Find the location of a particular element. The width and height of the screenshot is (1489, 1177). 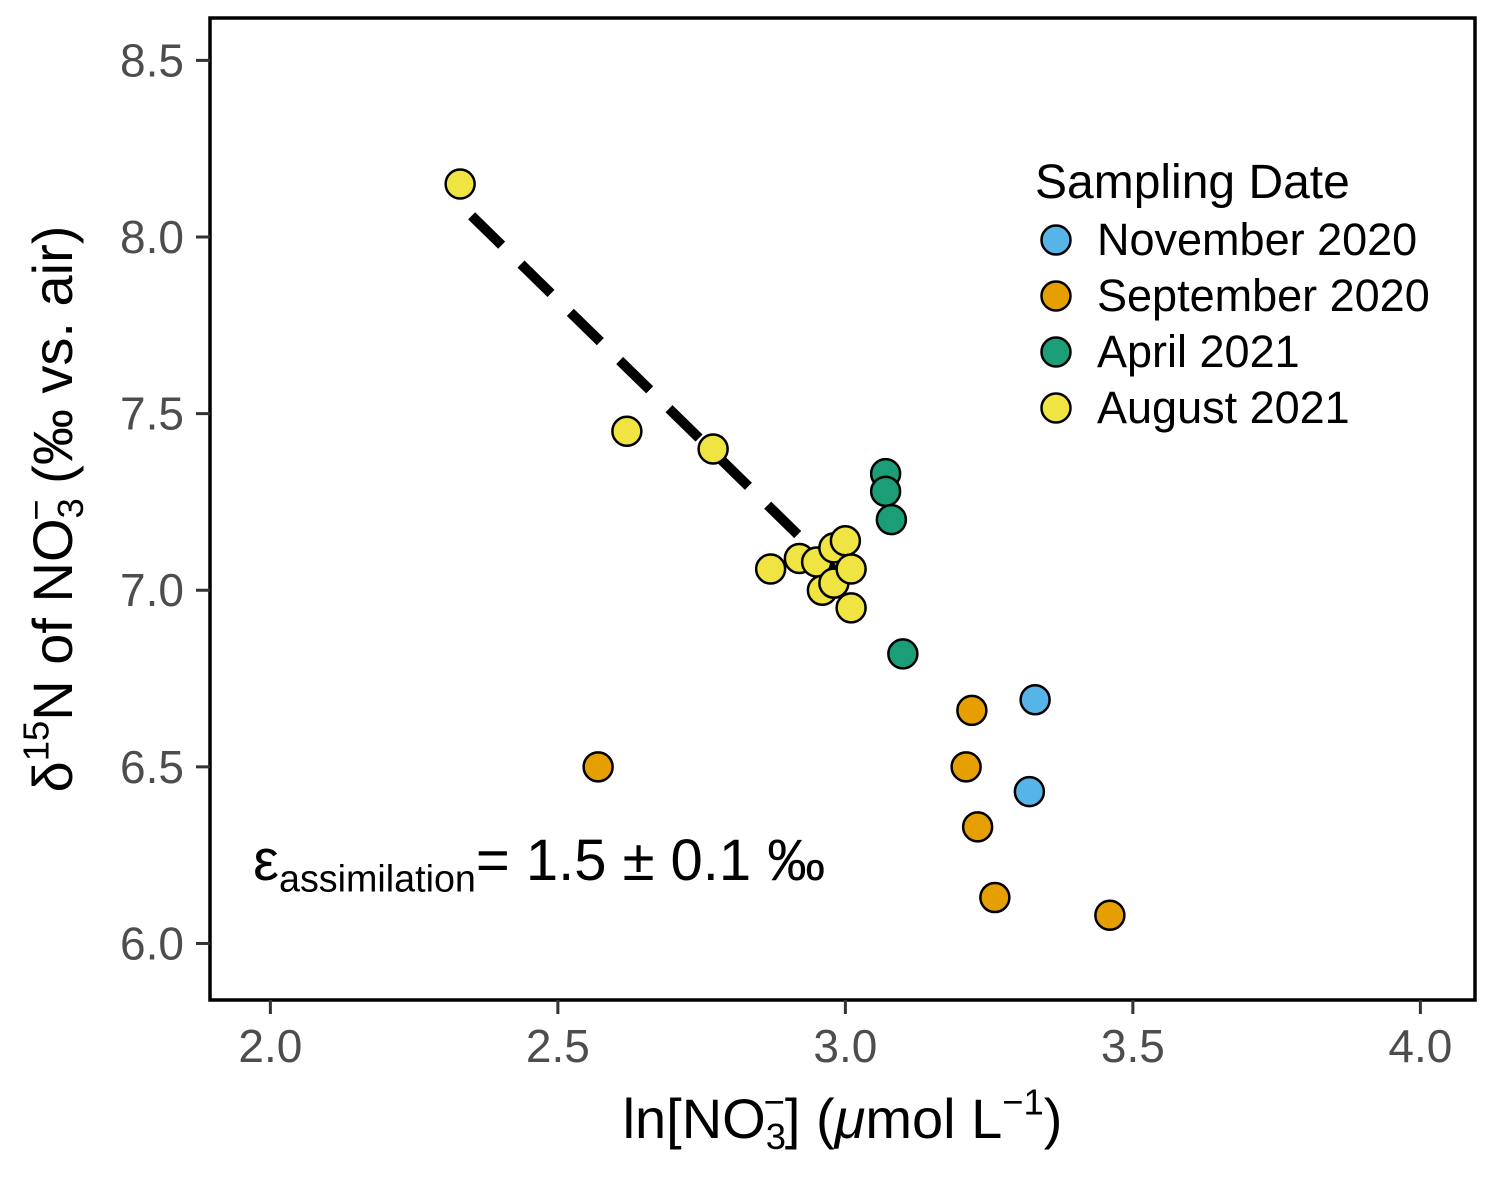

y-axis-title: δ15N of NO3− (‰ vs. air) is located at coordinates (53, 509).